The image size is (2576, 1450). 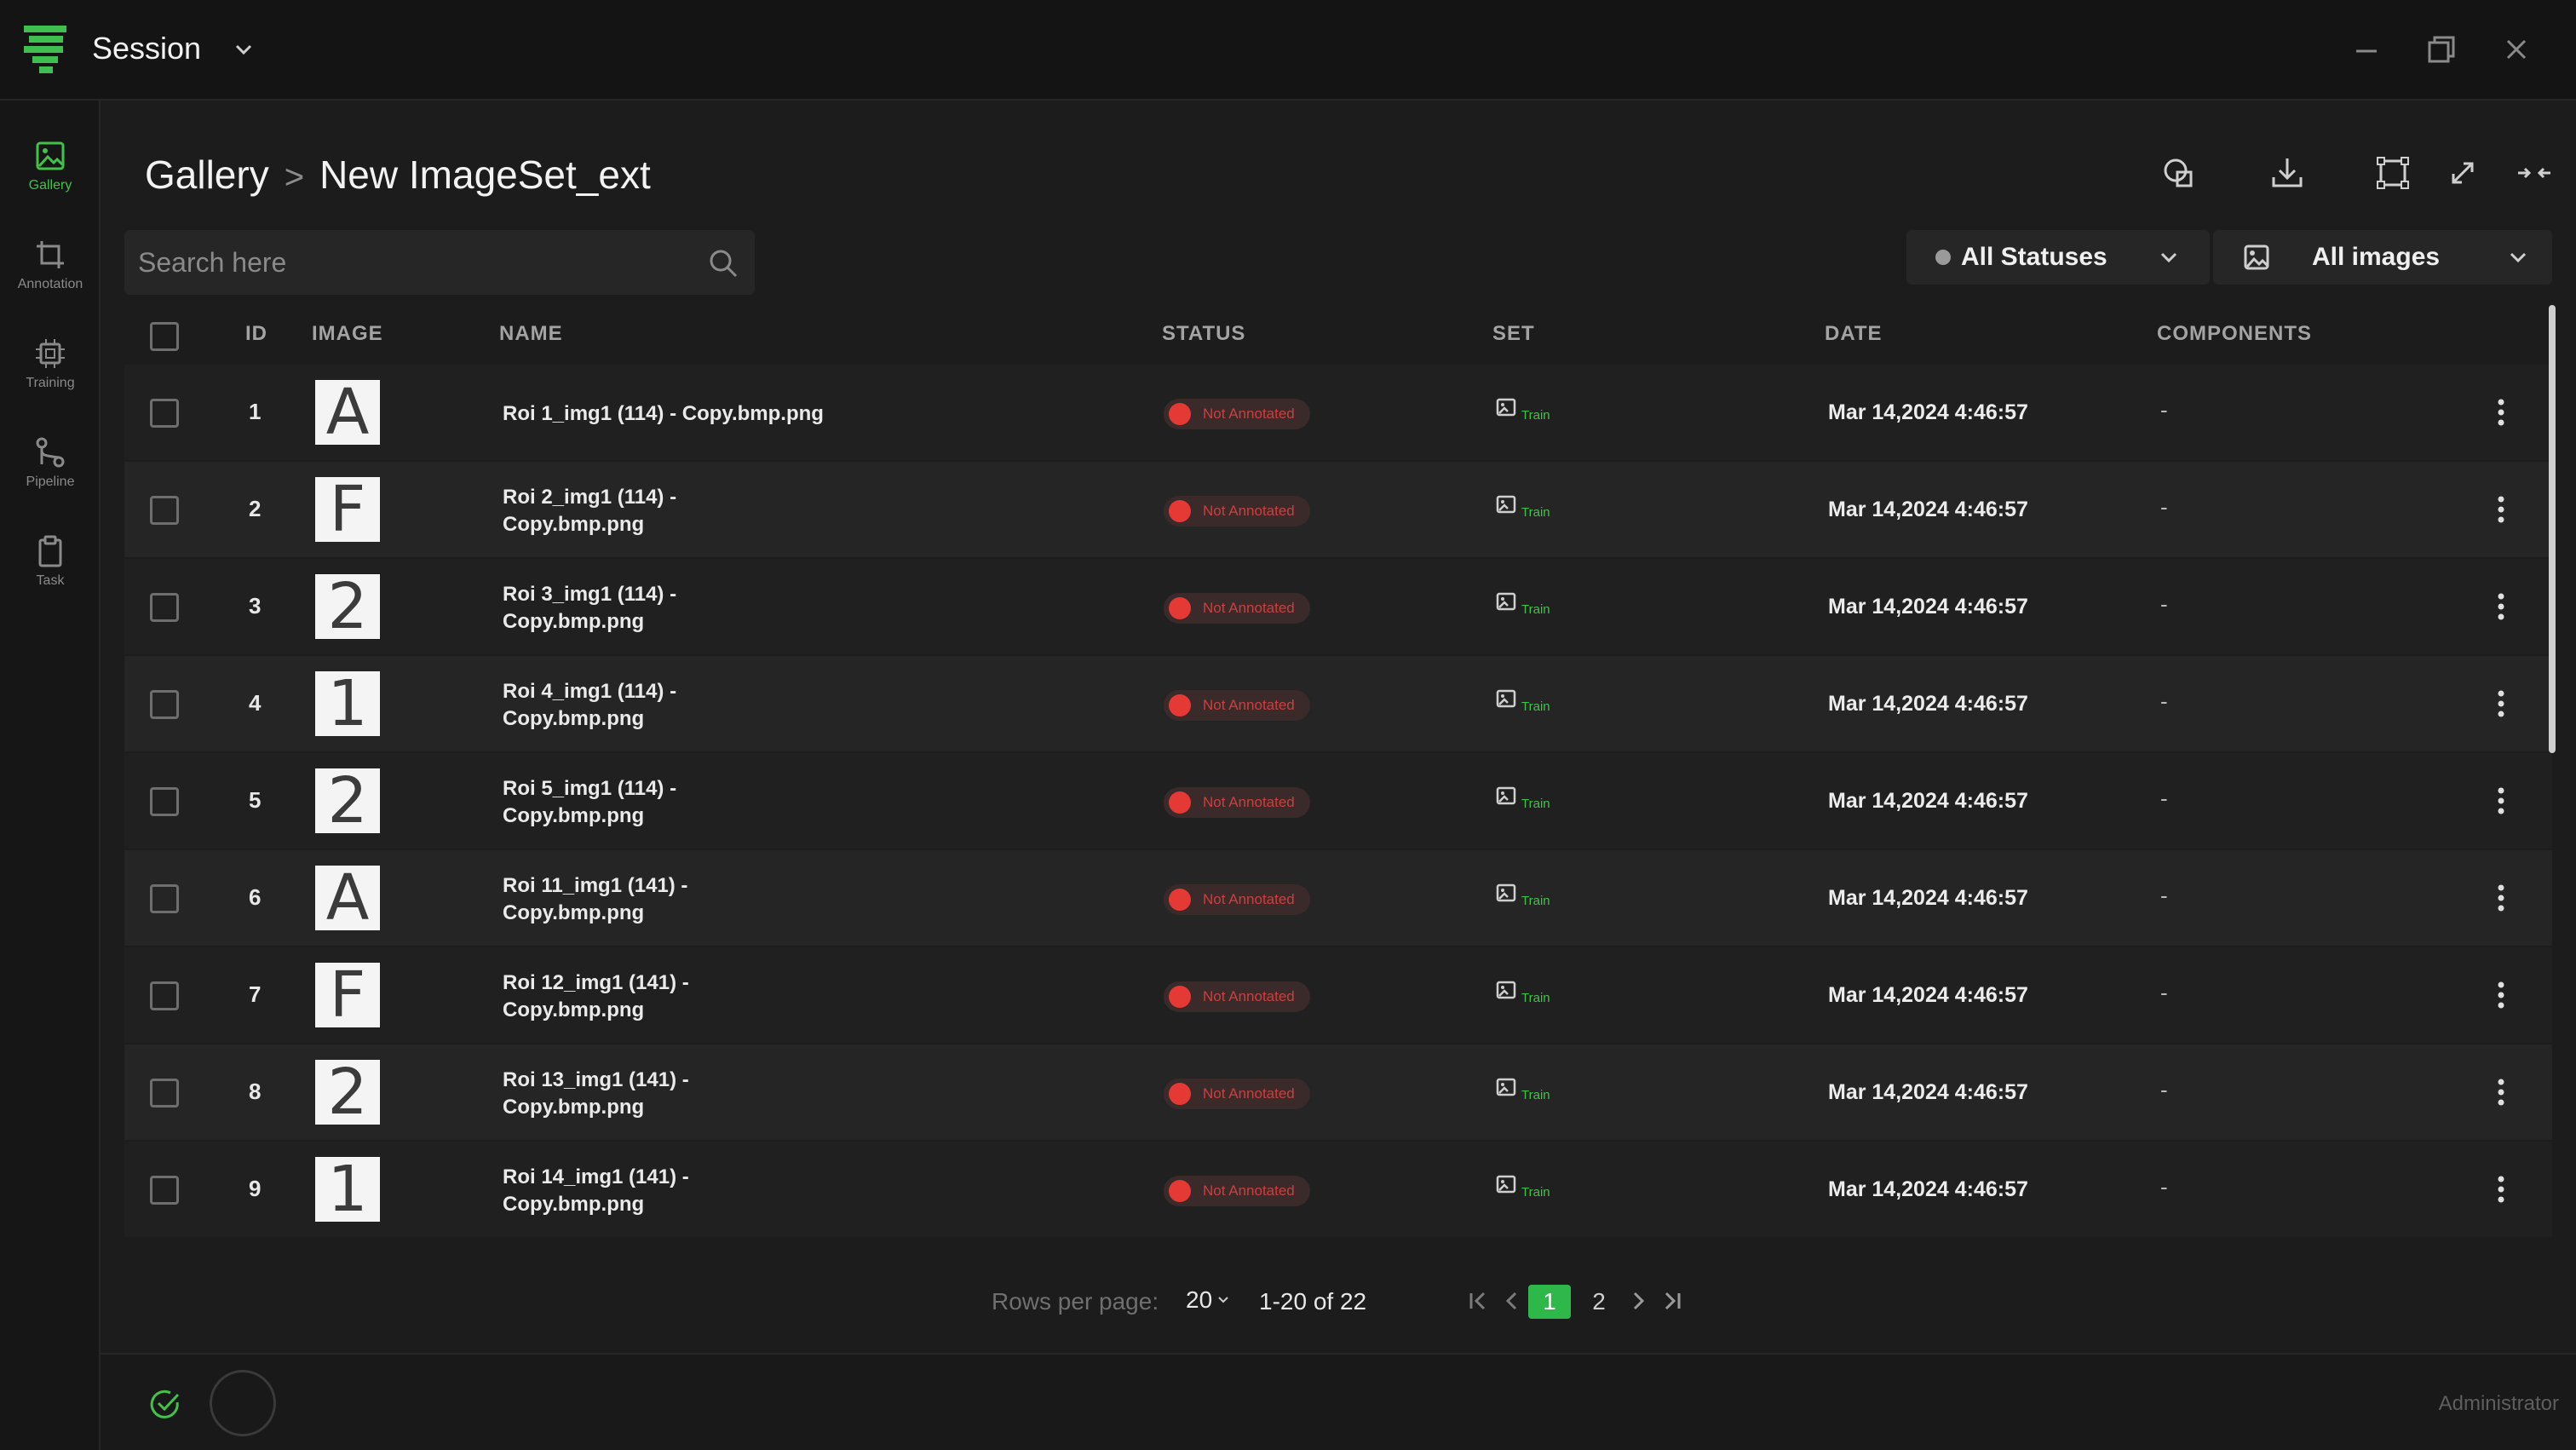 What do you see at coordinates (2517, 49) in the screenshot?
I see `close-icon` at bounding box center [2517, 49].